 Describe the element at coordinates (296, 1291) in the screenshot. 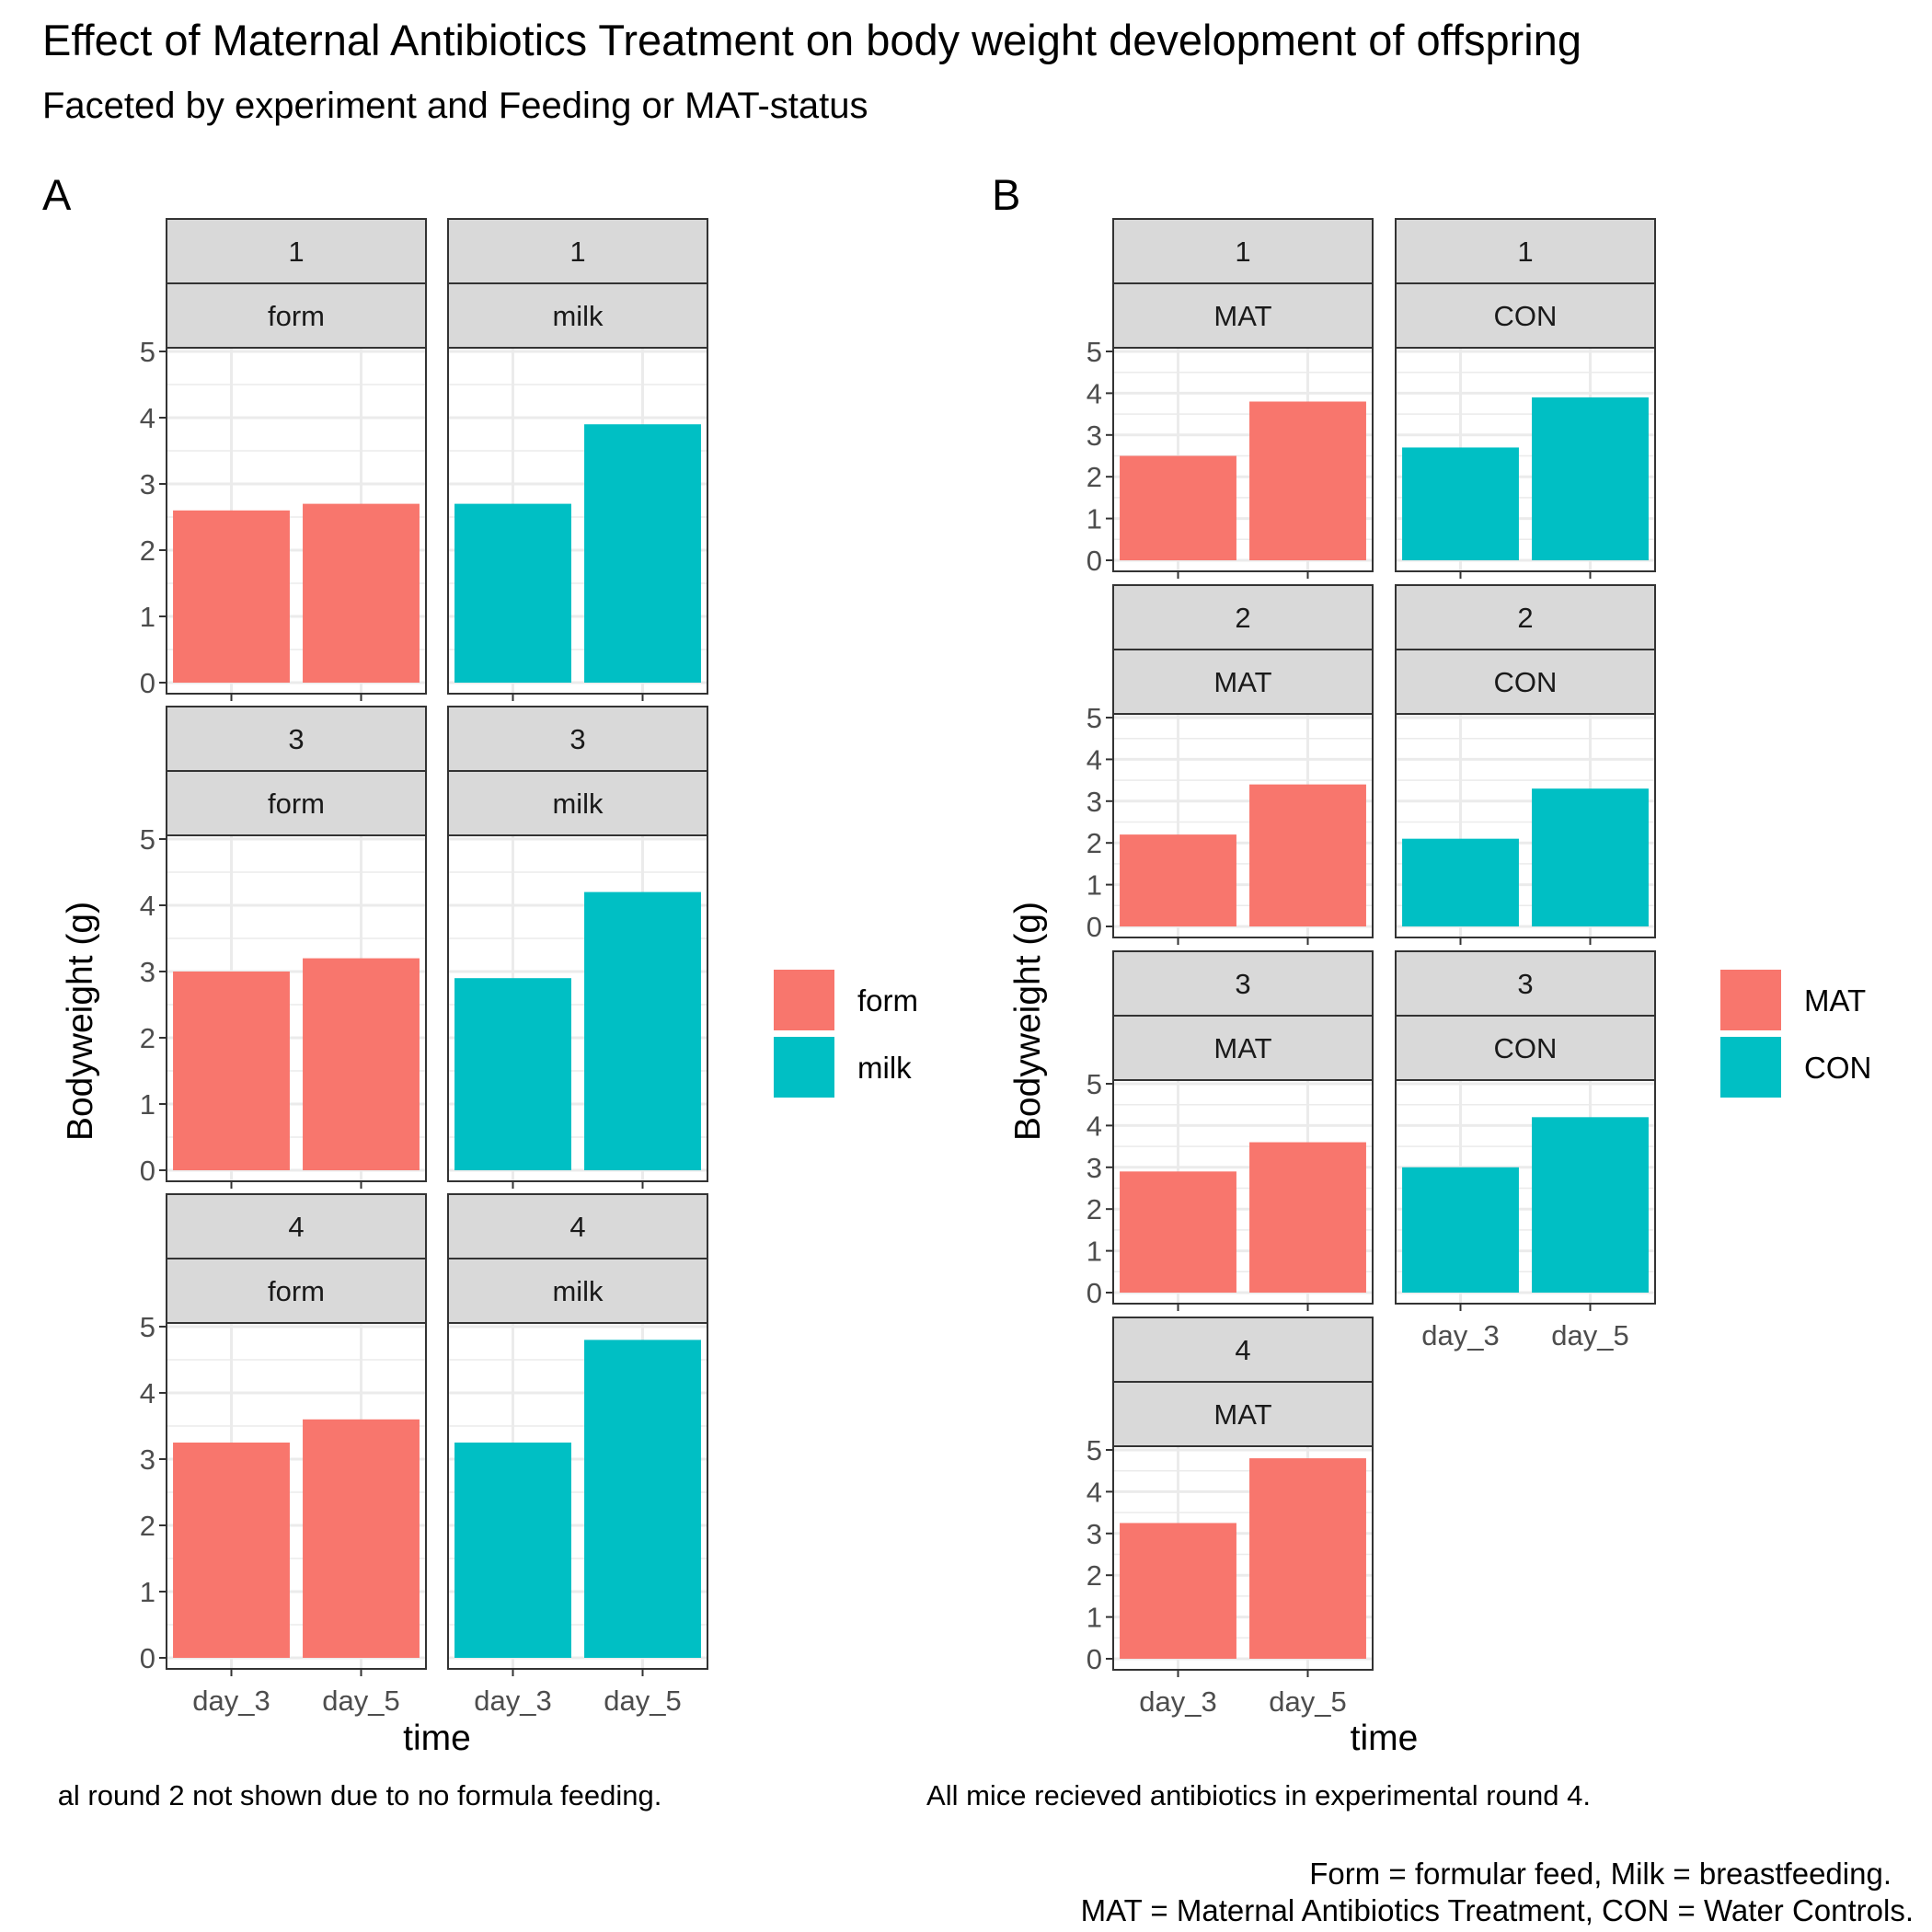

I see `strip-label: form` at that location.